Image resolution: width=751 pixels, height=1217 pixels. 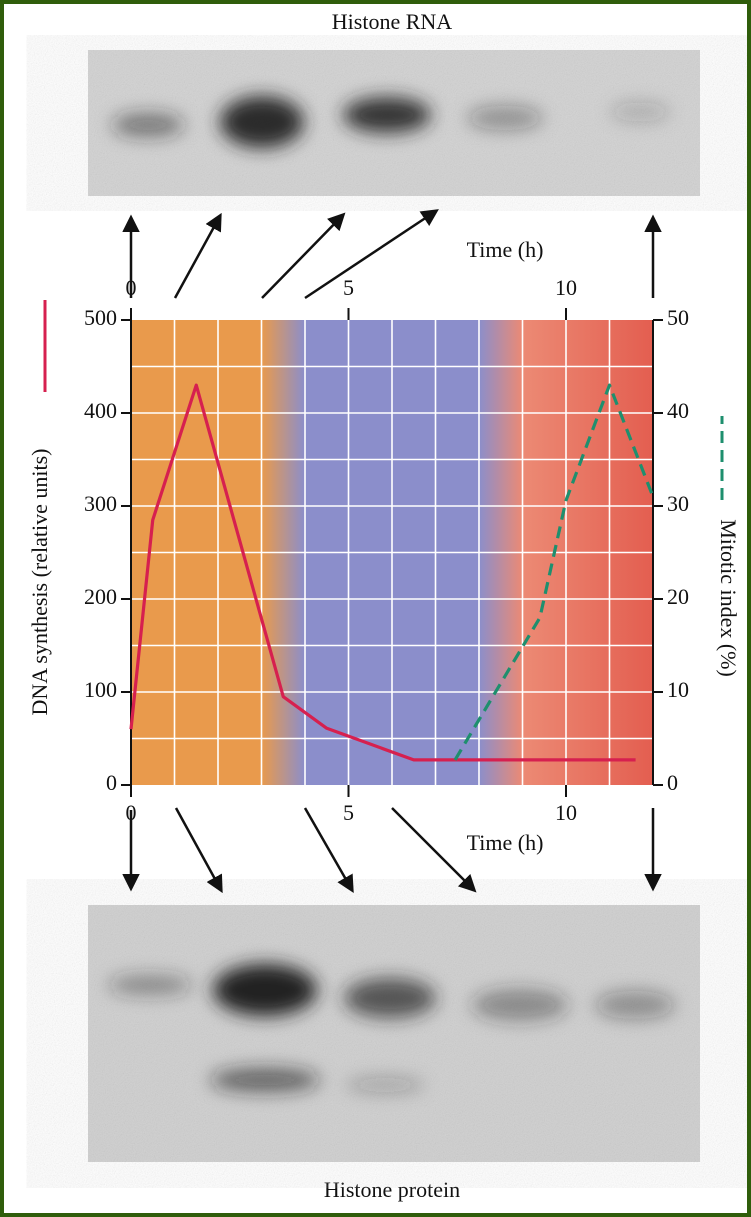 I want to click on y-tick-label: 100, so click(x=100, y=689).